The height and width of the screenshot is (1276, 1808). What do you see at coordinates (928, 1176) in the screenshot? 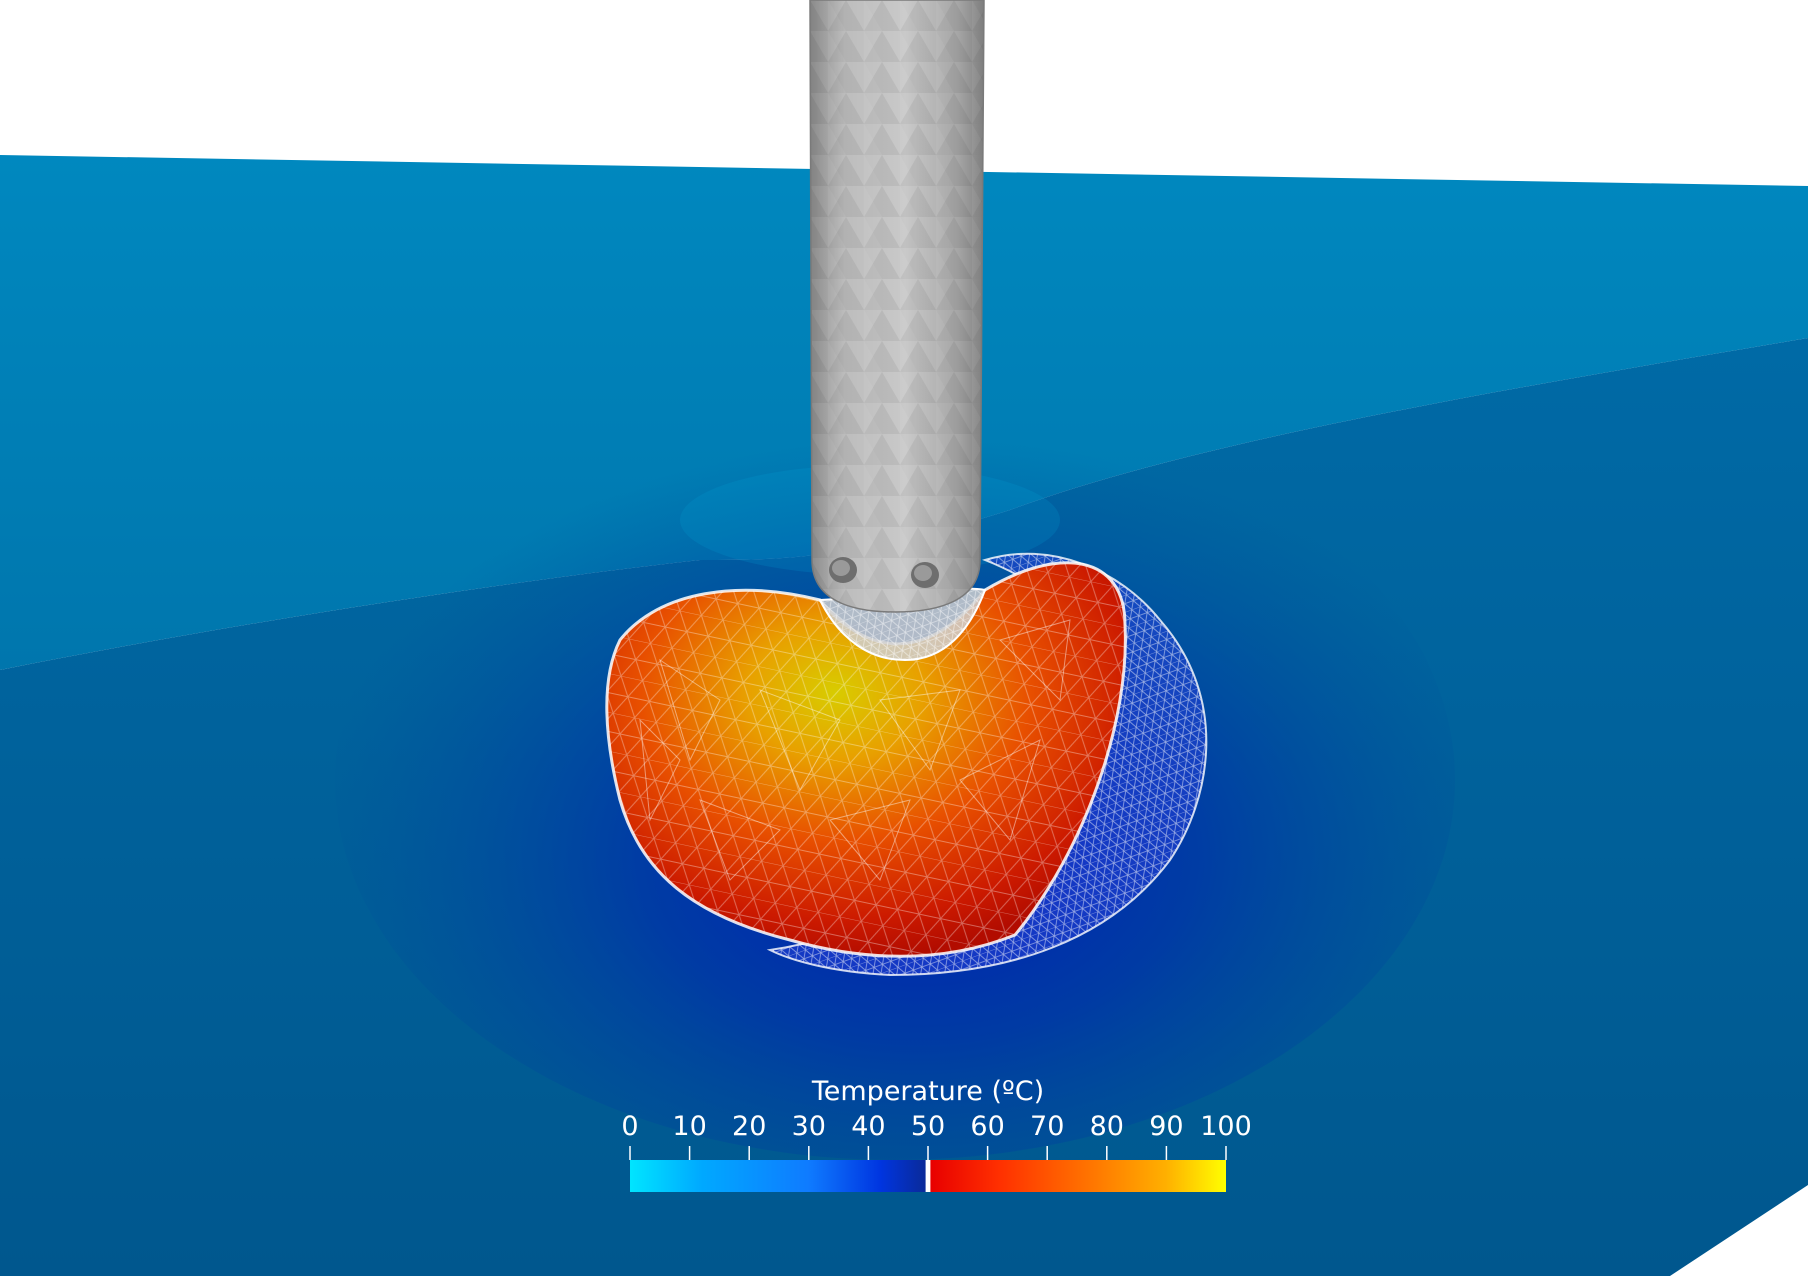
I see `colorbar-gradient-bar` at bounding box center [928, 1176].